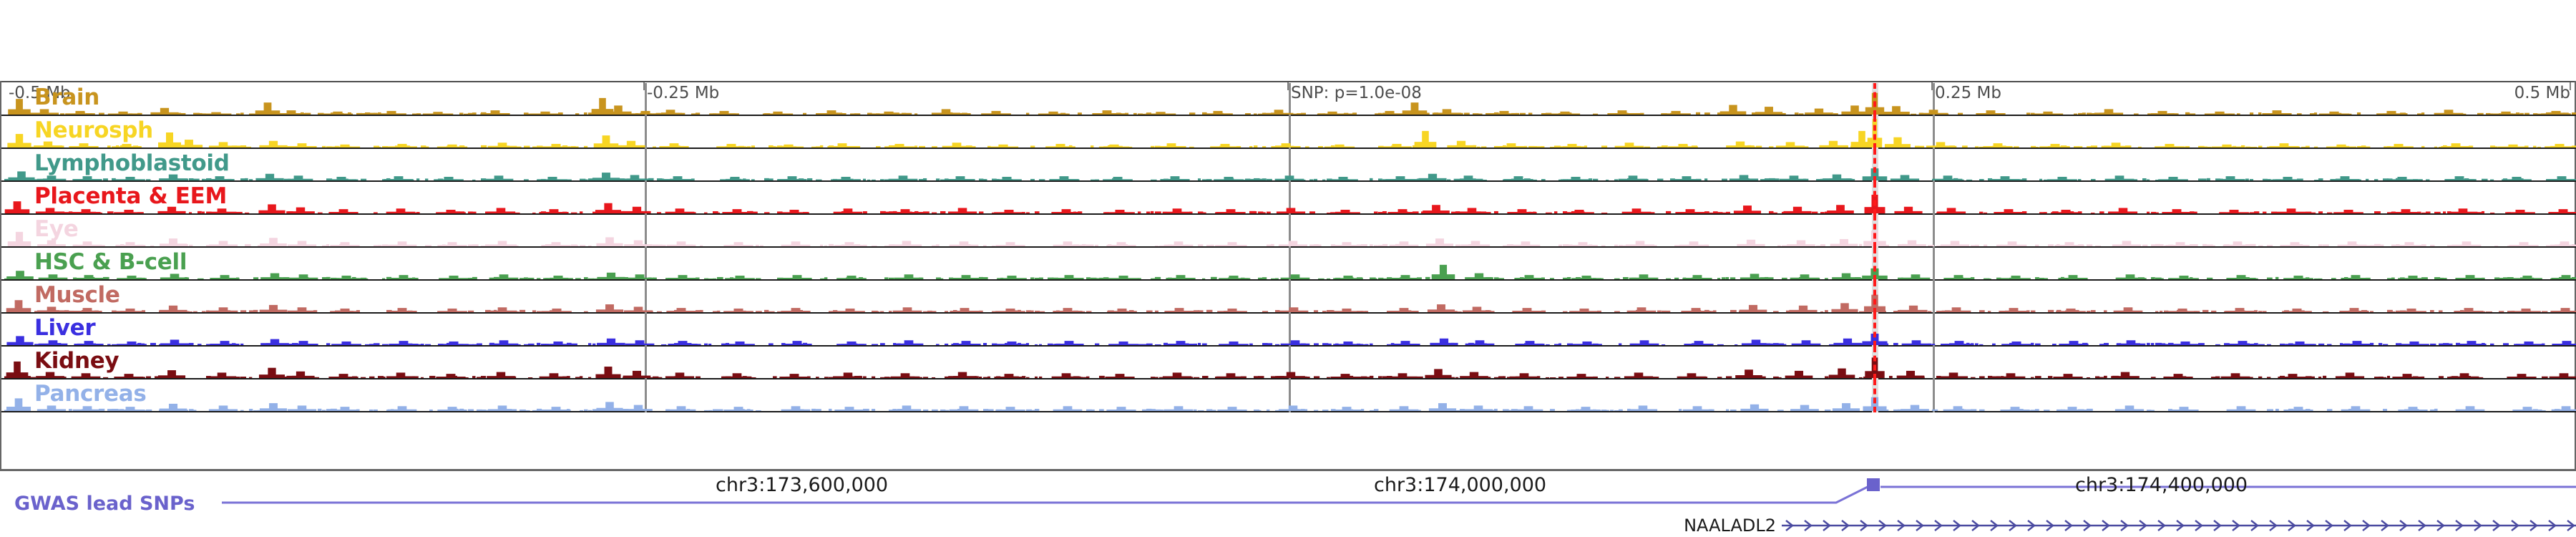 Image resolution: width=2576 pixels, height=537 pixels. I want to click on track-placenta-eem: Placenta & EEM, so click(1288, 198).